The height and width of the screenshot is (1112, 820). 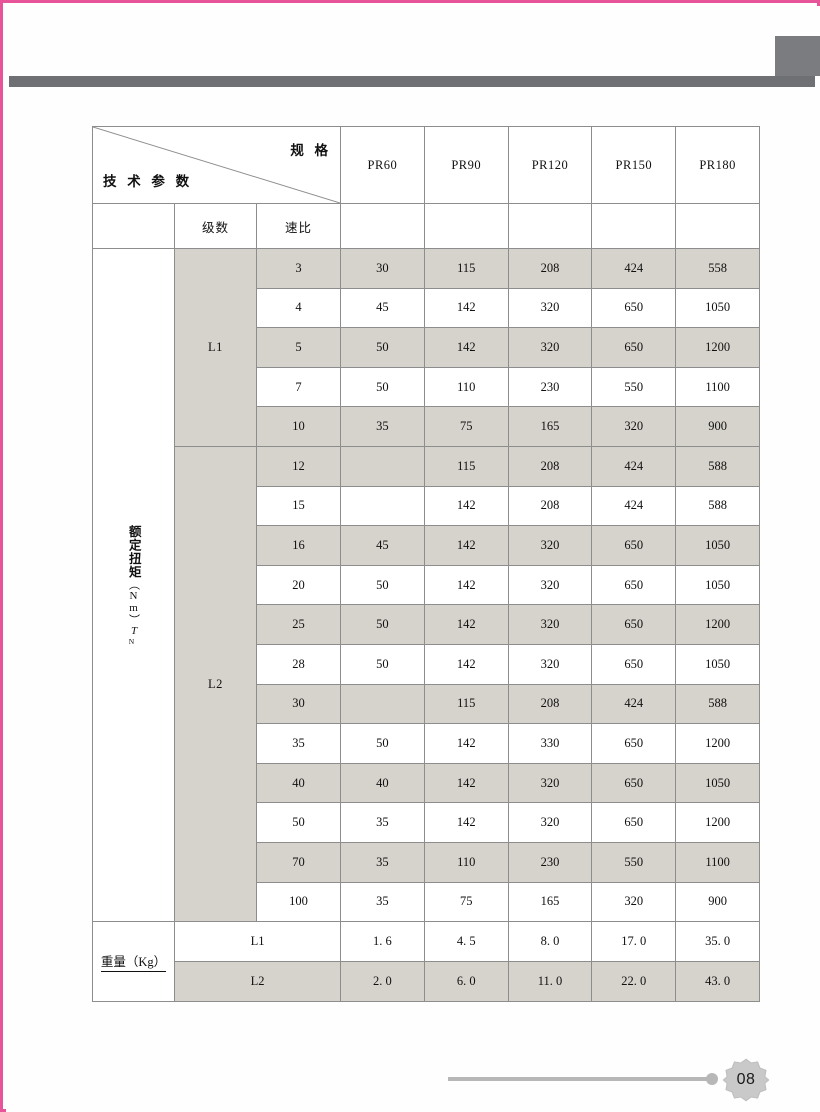 I want to click on subheader-blank, so click(x=133, y=226).